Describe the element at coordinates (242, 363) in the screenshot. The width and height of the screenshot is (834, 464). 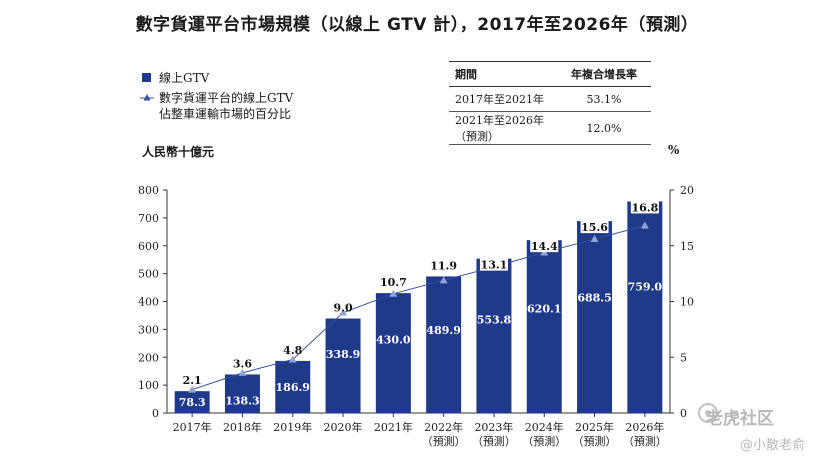
I see `pct-value-label: 3.6` at that location.